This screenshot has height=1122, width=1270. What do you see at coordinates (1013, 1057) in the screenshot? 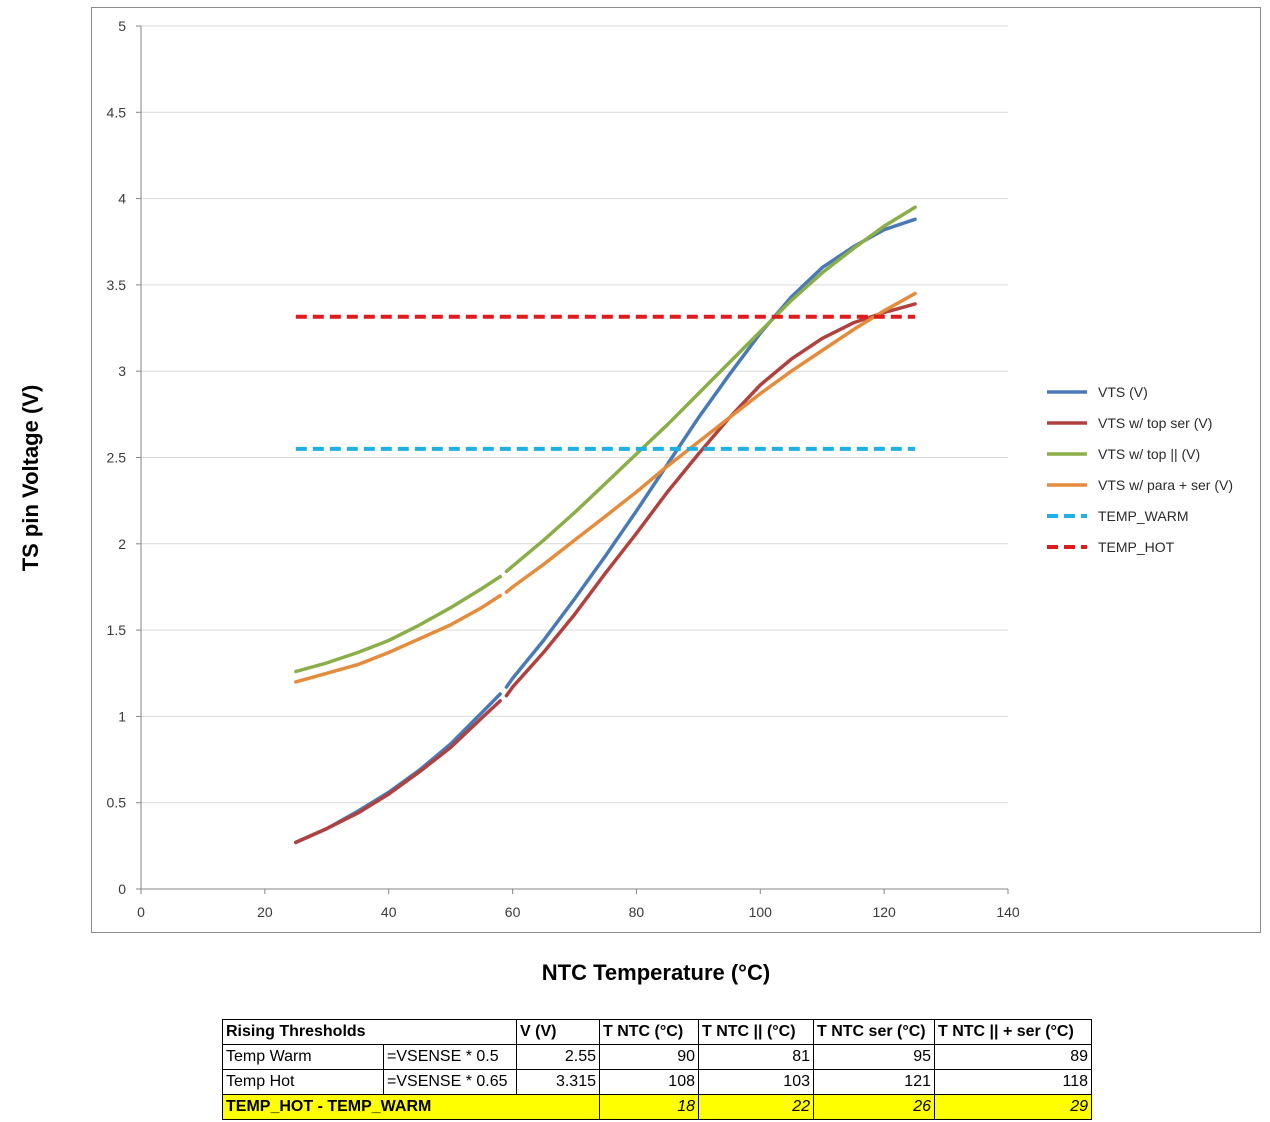
I see `row-t-par-ser: 89` at bounding box center [1013, 1057].